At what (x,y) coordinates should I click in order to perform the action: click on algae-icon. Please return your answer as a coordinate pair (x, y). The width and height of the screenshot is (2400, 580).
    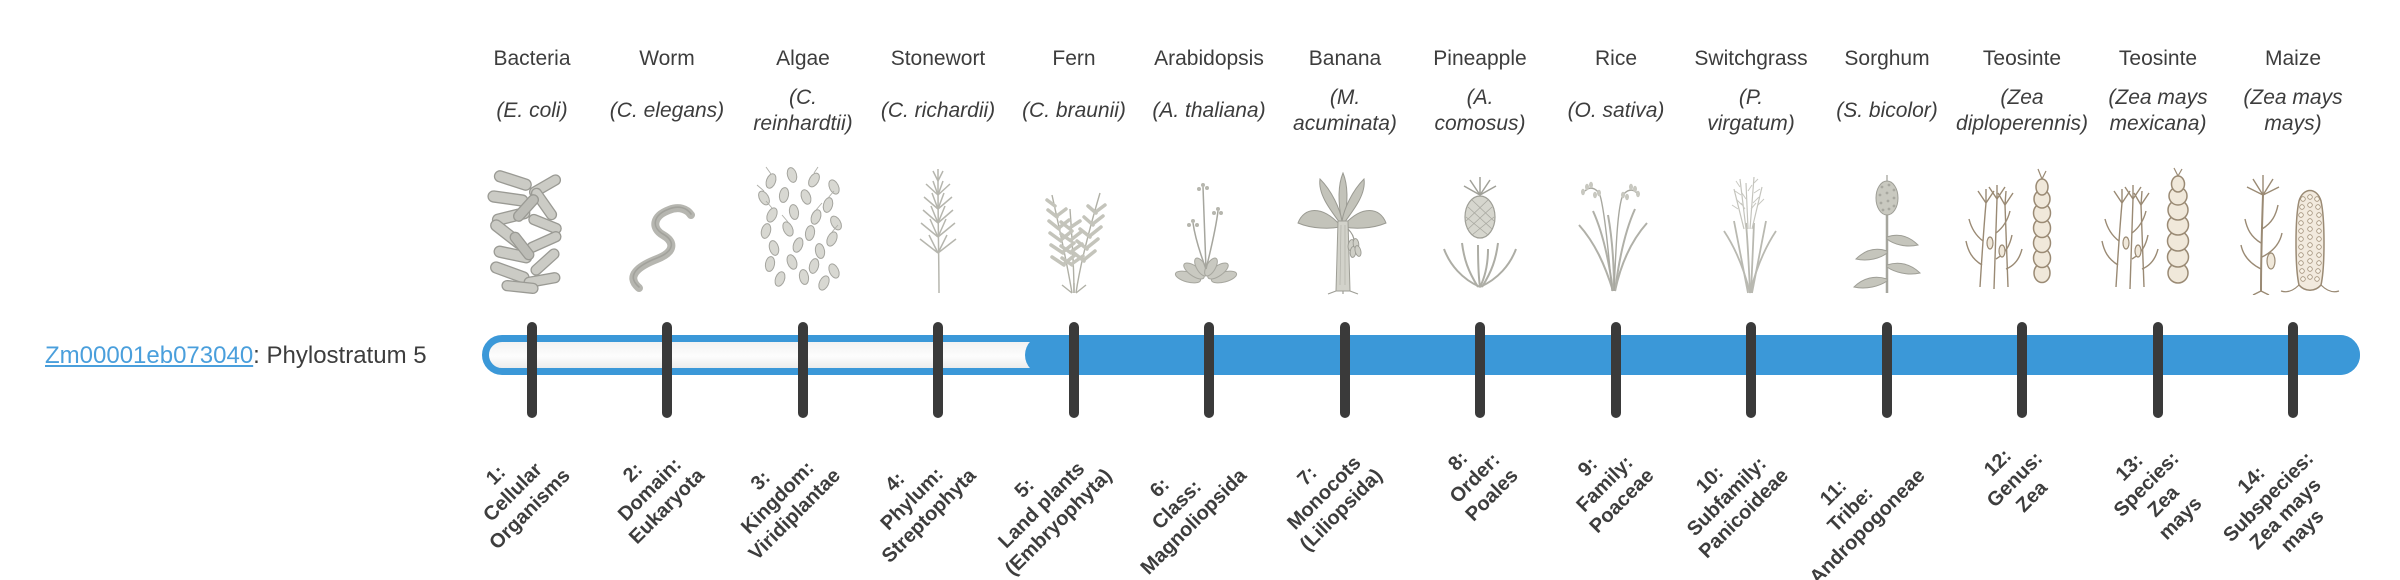
    Looking at the image, I should click on (803, 222).